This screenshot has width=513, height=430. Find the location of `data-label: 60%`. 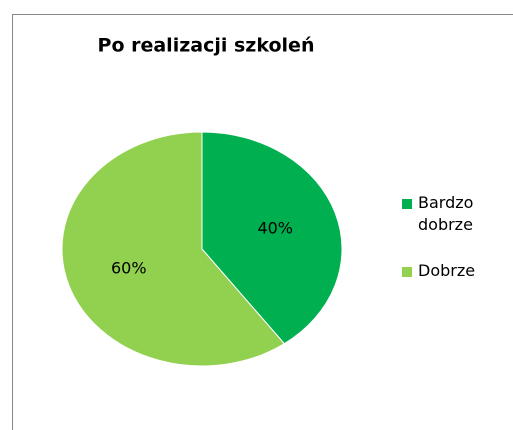

data-label: 60% is located at coordinates (129, 267).